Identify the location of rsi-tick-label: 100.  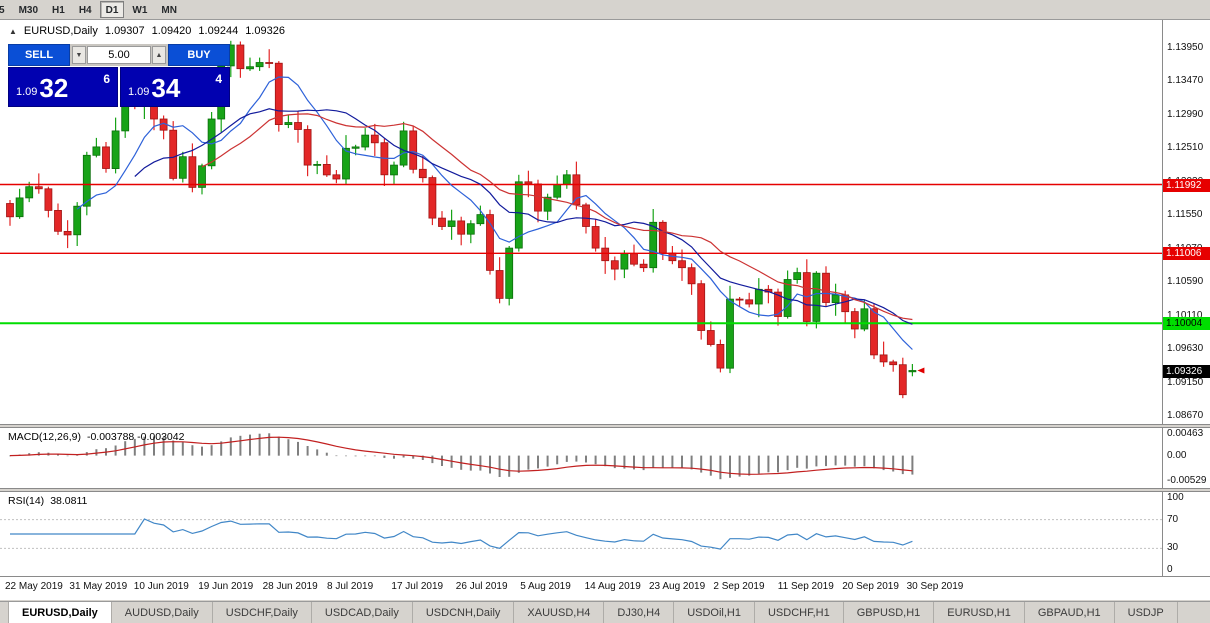
(1175, 497).